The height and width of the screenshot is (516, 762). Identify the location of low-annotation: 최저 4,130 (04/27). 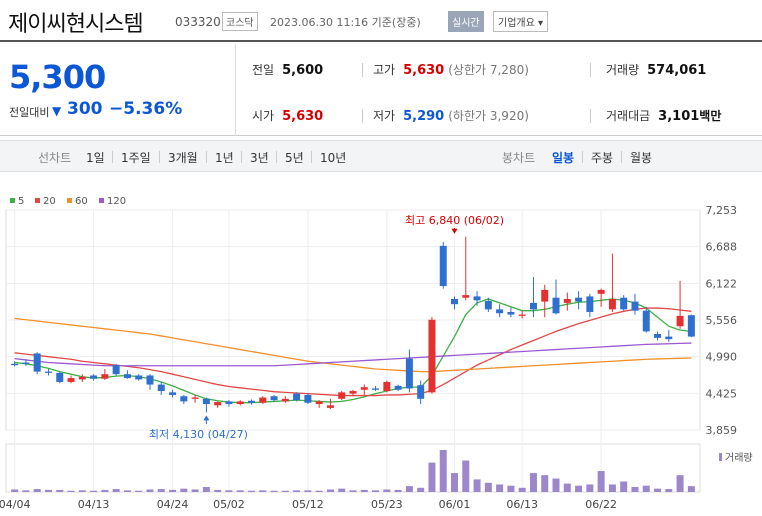
(198, 434).